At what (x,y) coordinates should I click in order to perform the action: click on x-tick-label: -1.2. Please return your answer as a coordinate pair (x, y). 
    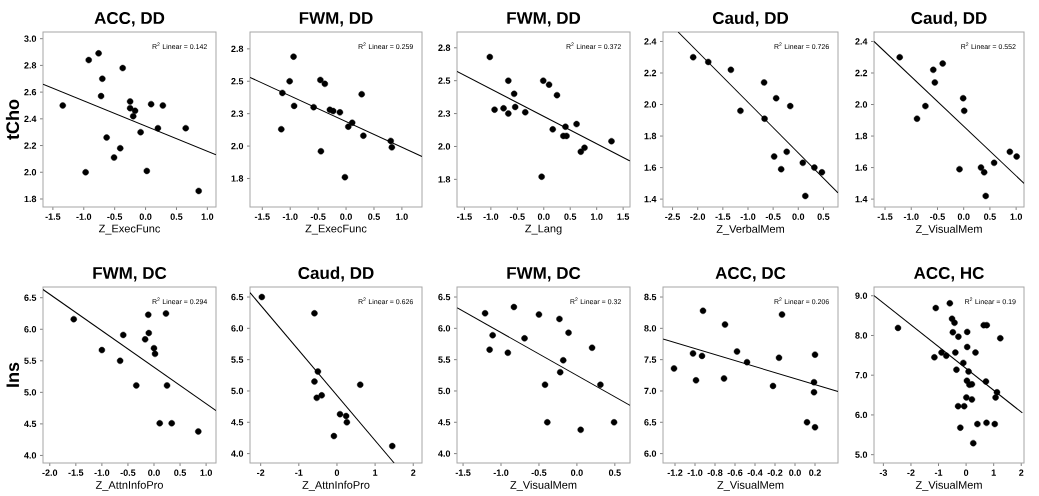
    Looking at the image, I should click on (675, 472).